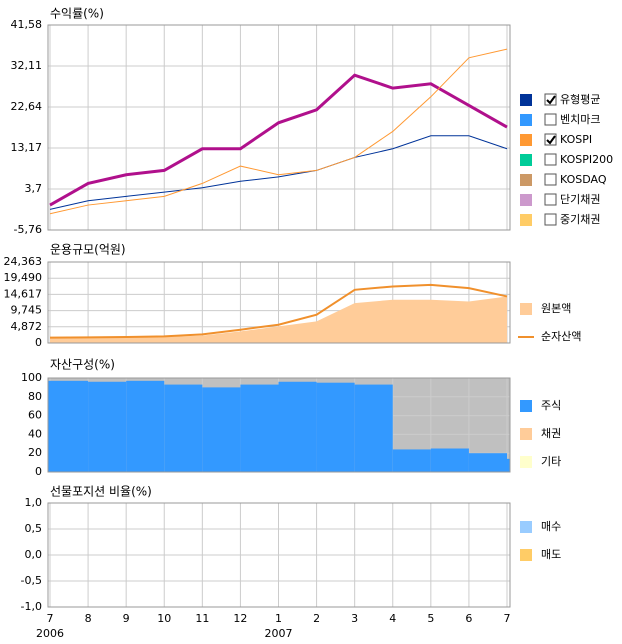  What do you see at coordinates (77, 14) in the screenshot?
I see `panel-title: 수익률(%)` at bounding box center [77, 14].